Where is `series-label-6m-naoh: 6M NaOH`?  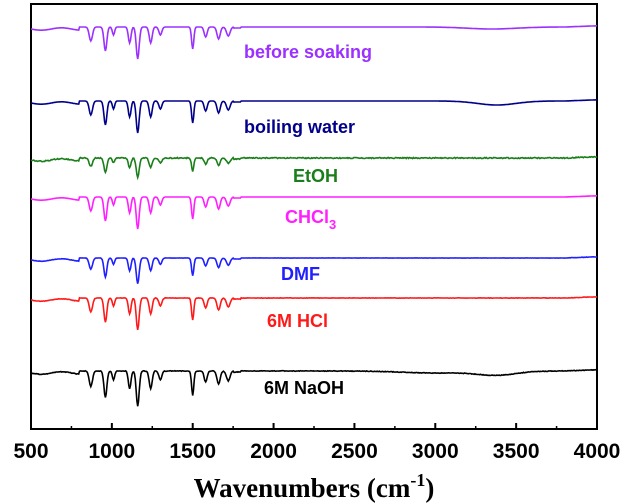 series-label-6m-naoh: 6M NaOH is located at coordinates (304, 388).